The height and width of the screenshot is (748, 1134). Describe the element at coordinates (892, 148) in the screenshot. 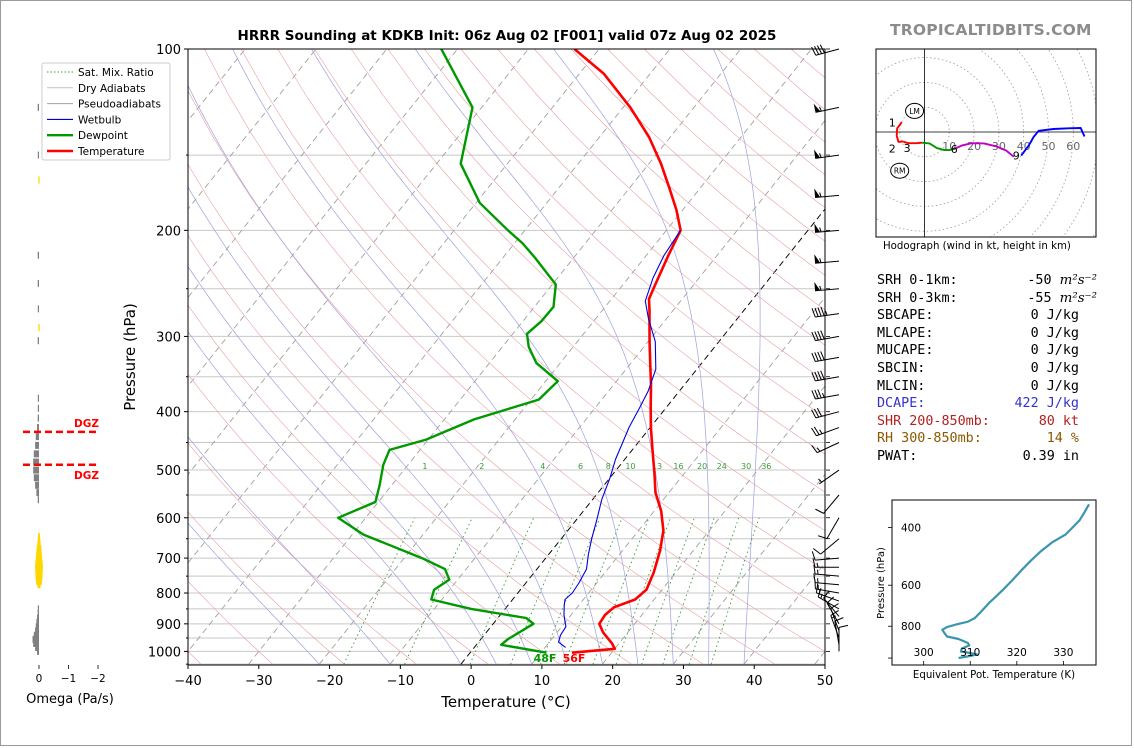

I see `hodograph-height-label: 2` at that location.